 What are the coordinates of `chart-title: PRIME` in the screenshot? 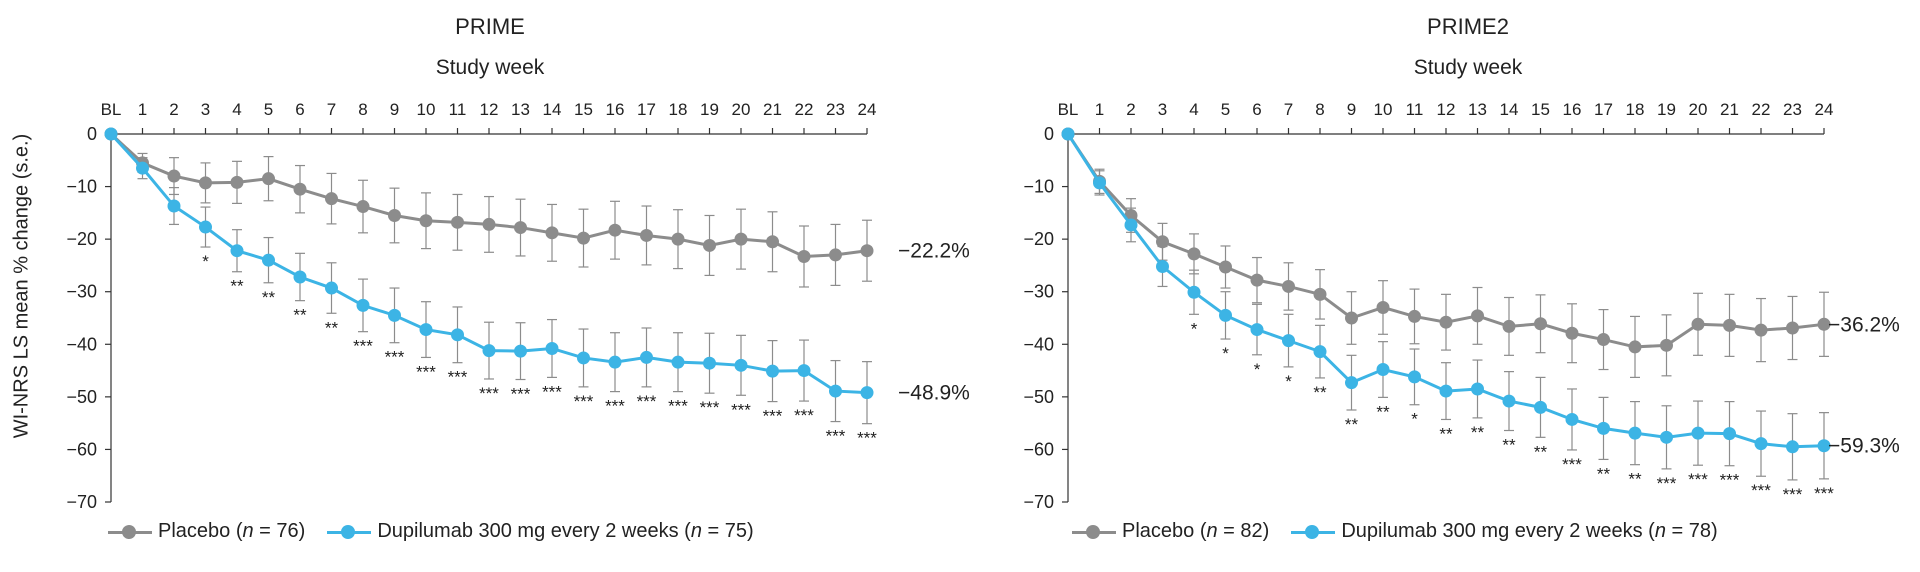 It's located at (490, 26).